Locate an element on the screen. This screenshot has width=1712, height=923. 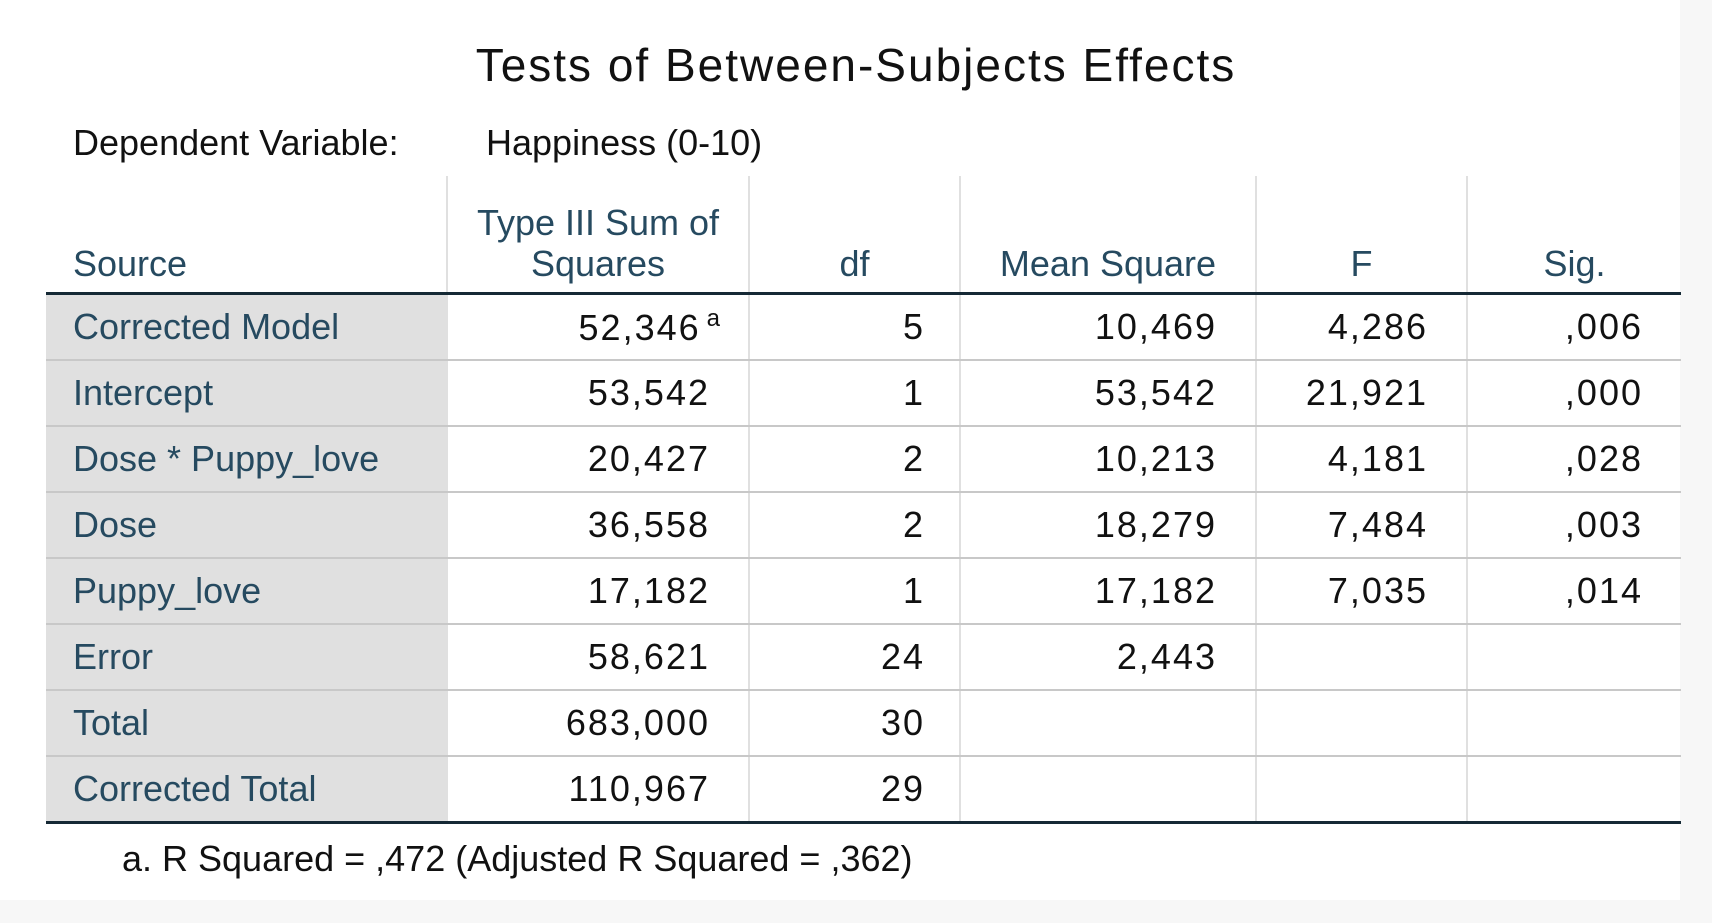
table-row: Corrected Model 52,346 a 5 10,469 4,286 ,006 is located at coordinates (863, 327).